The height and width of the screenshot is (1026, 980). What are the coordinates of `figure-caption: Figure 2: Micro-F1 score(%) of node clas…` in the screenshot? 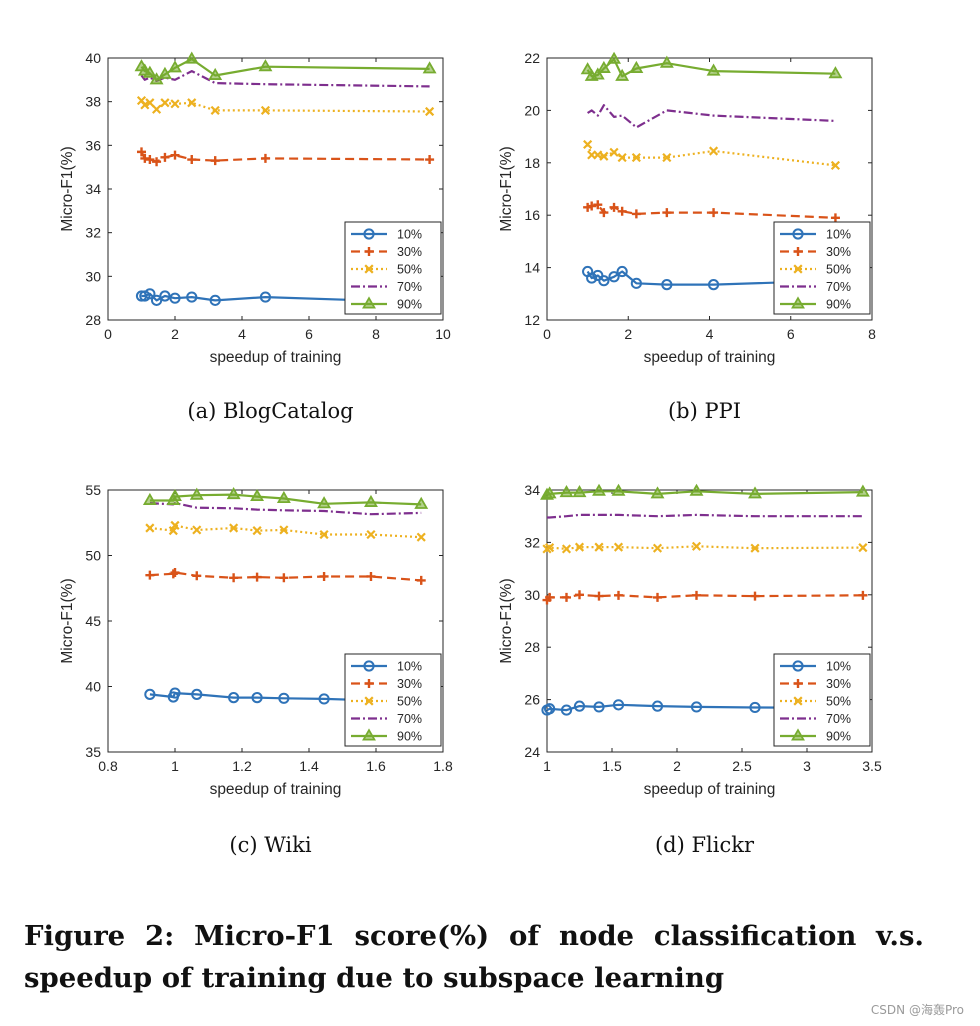 It's located at (474, 957).